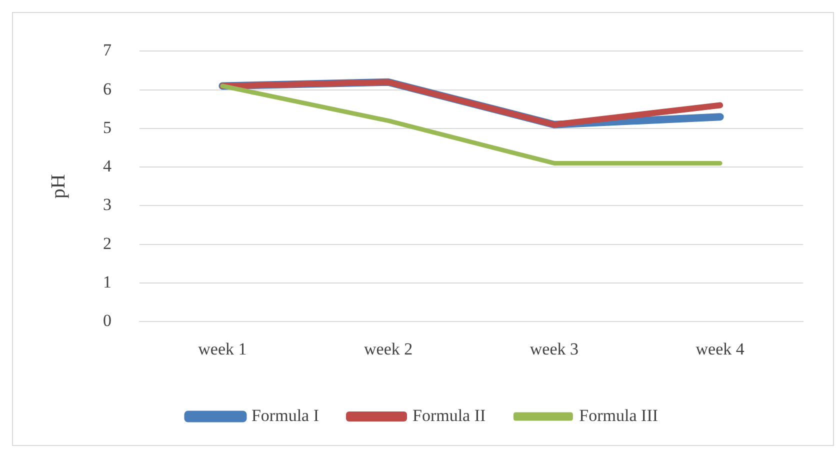  What do you see at coordinates (554, 348) in the screenshot?
I see `x-tick-label: week 3` at bounding box center [554, 348].